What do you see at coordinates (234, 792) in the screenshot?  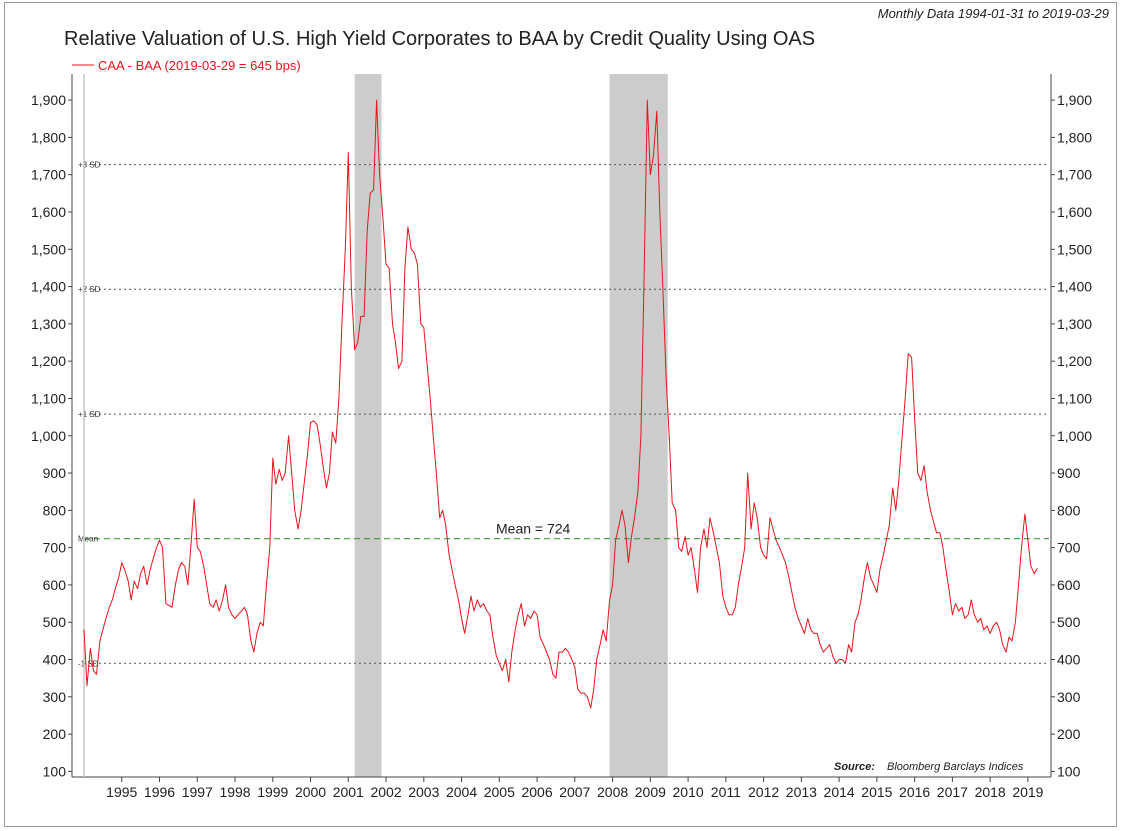 I see `xtick-label-1998: 1998` at bounding box center [234, 792].